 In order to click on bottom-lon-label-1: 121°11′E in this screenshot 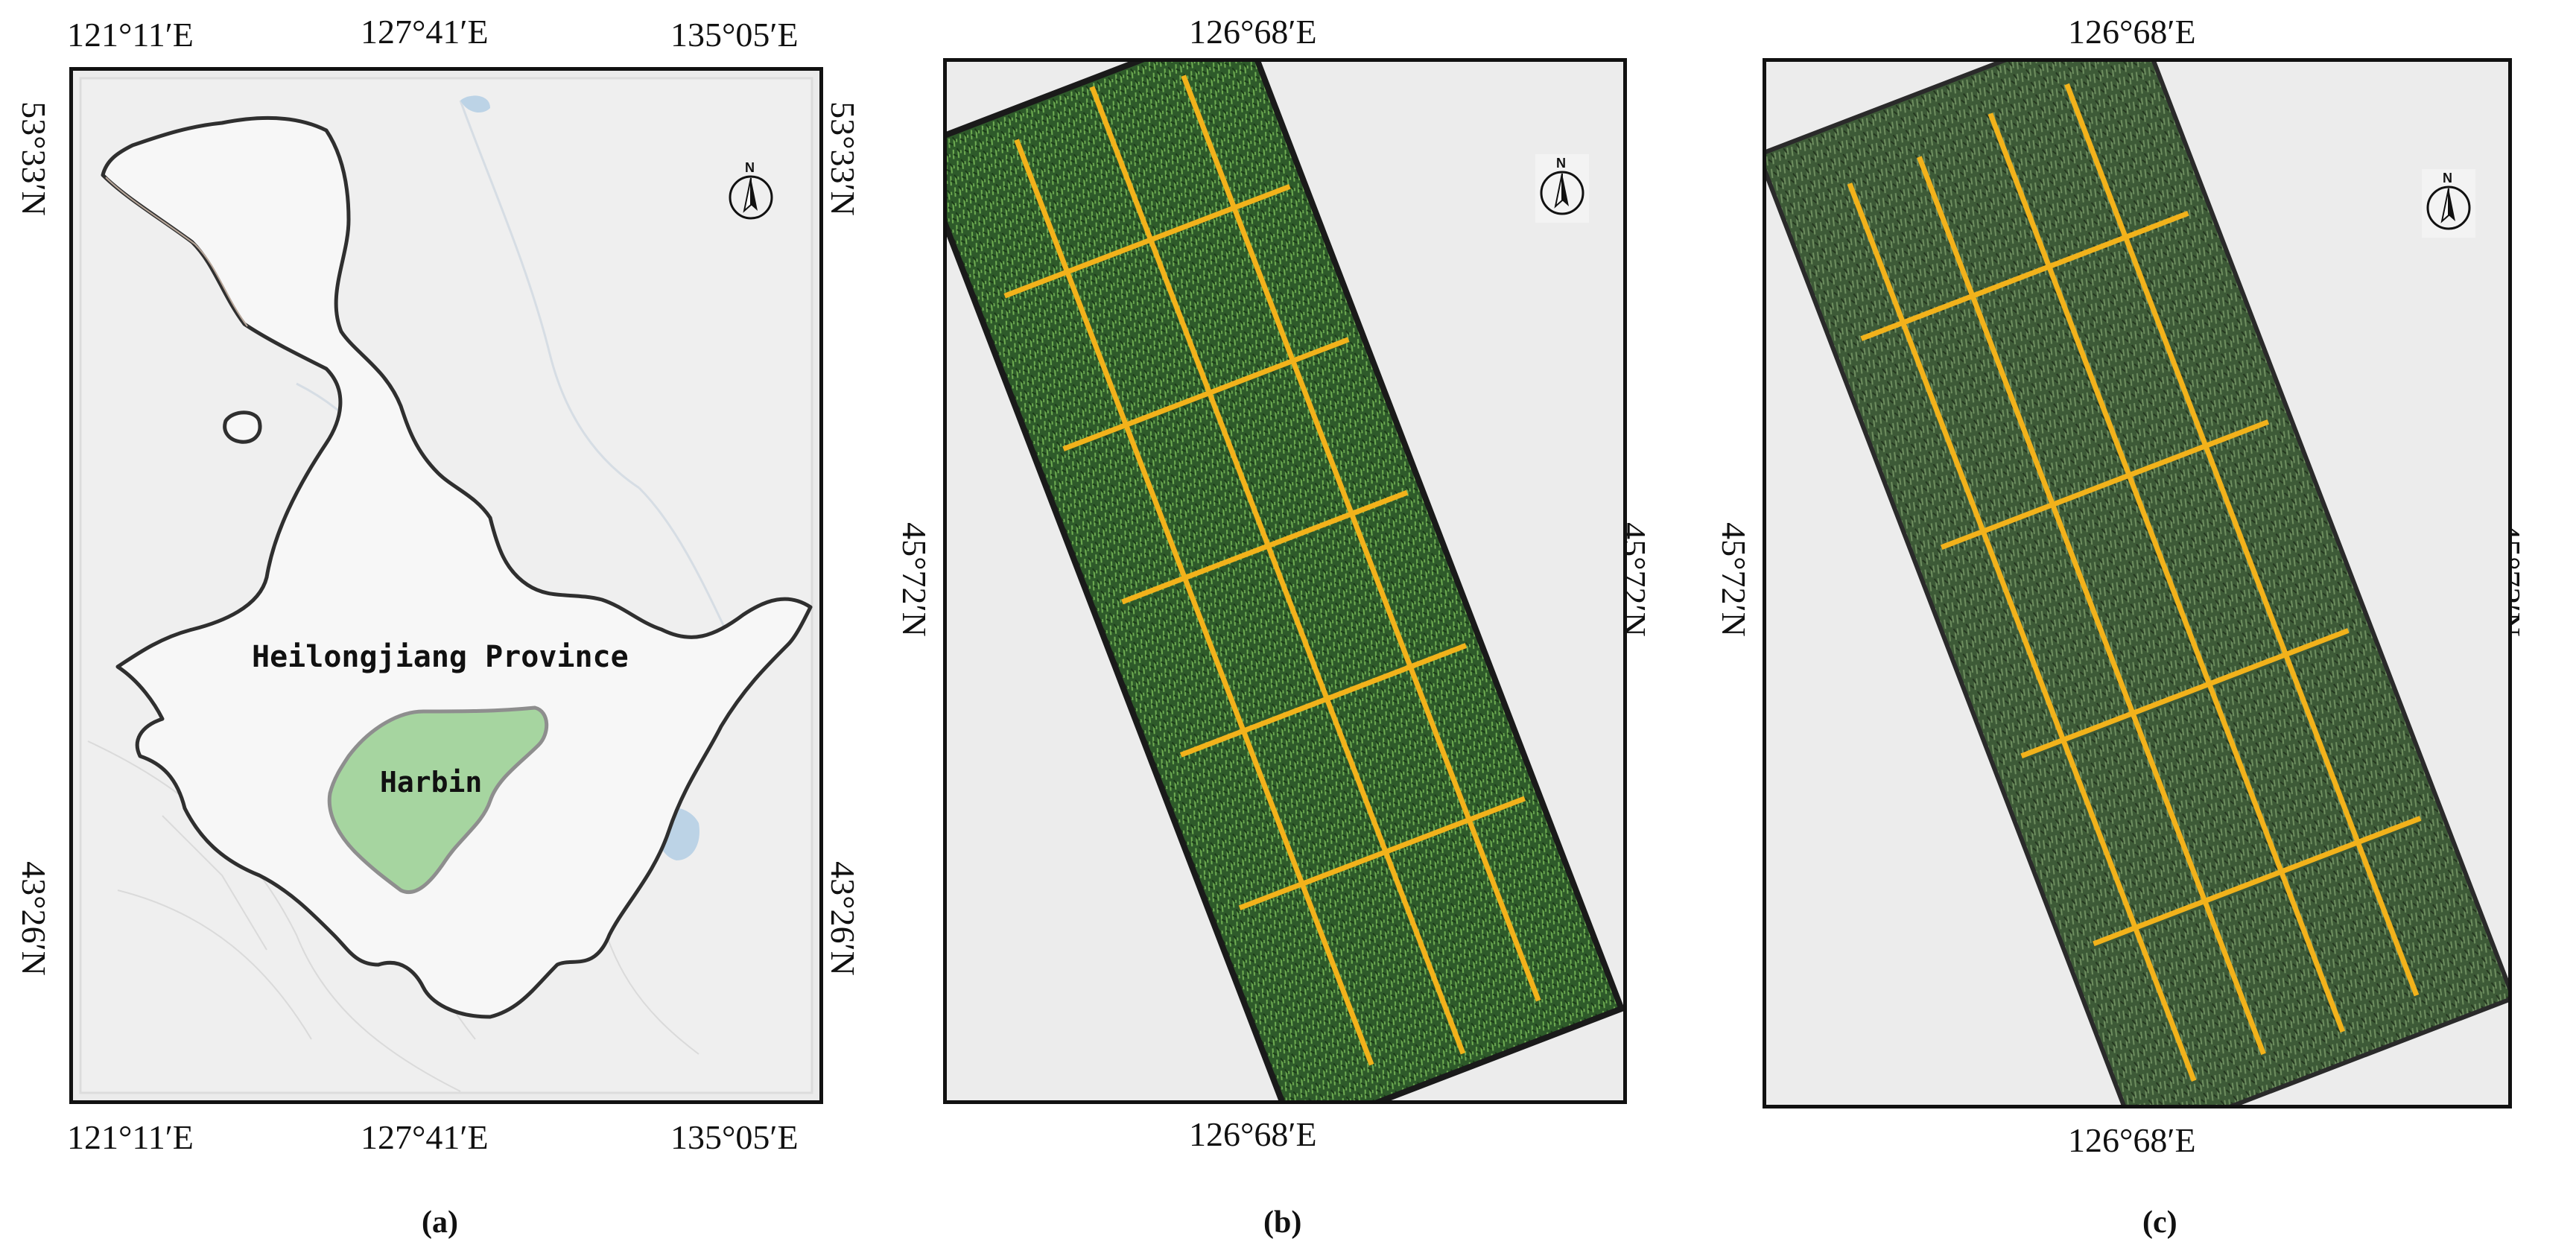, I will do `click(130, 1137)`.